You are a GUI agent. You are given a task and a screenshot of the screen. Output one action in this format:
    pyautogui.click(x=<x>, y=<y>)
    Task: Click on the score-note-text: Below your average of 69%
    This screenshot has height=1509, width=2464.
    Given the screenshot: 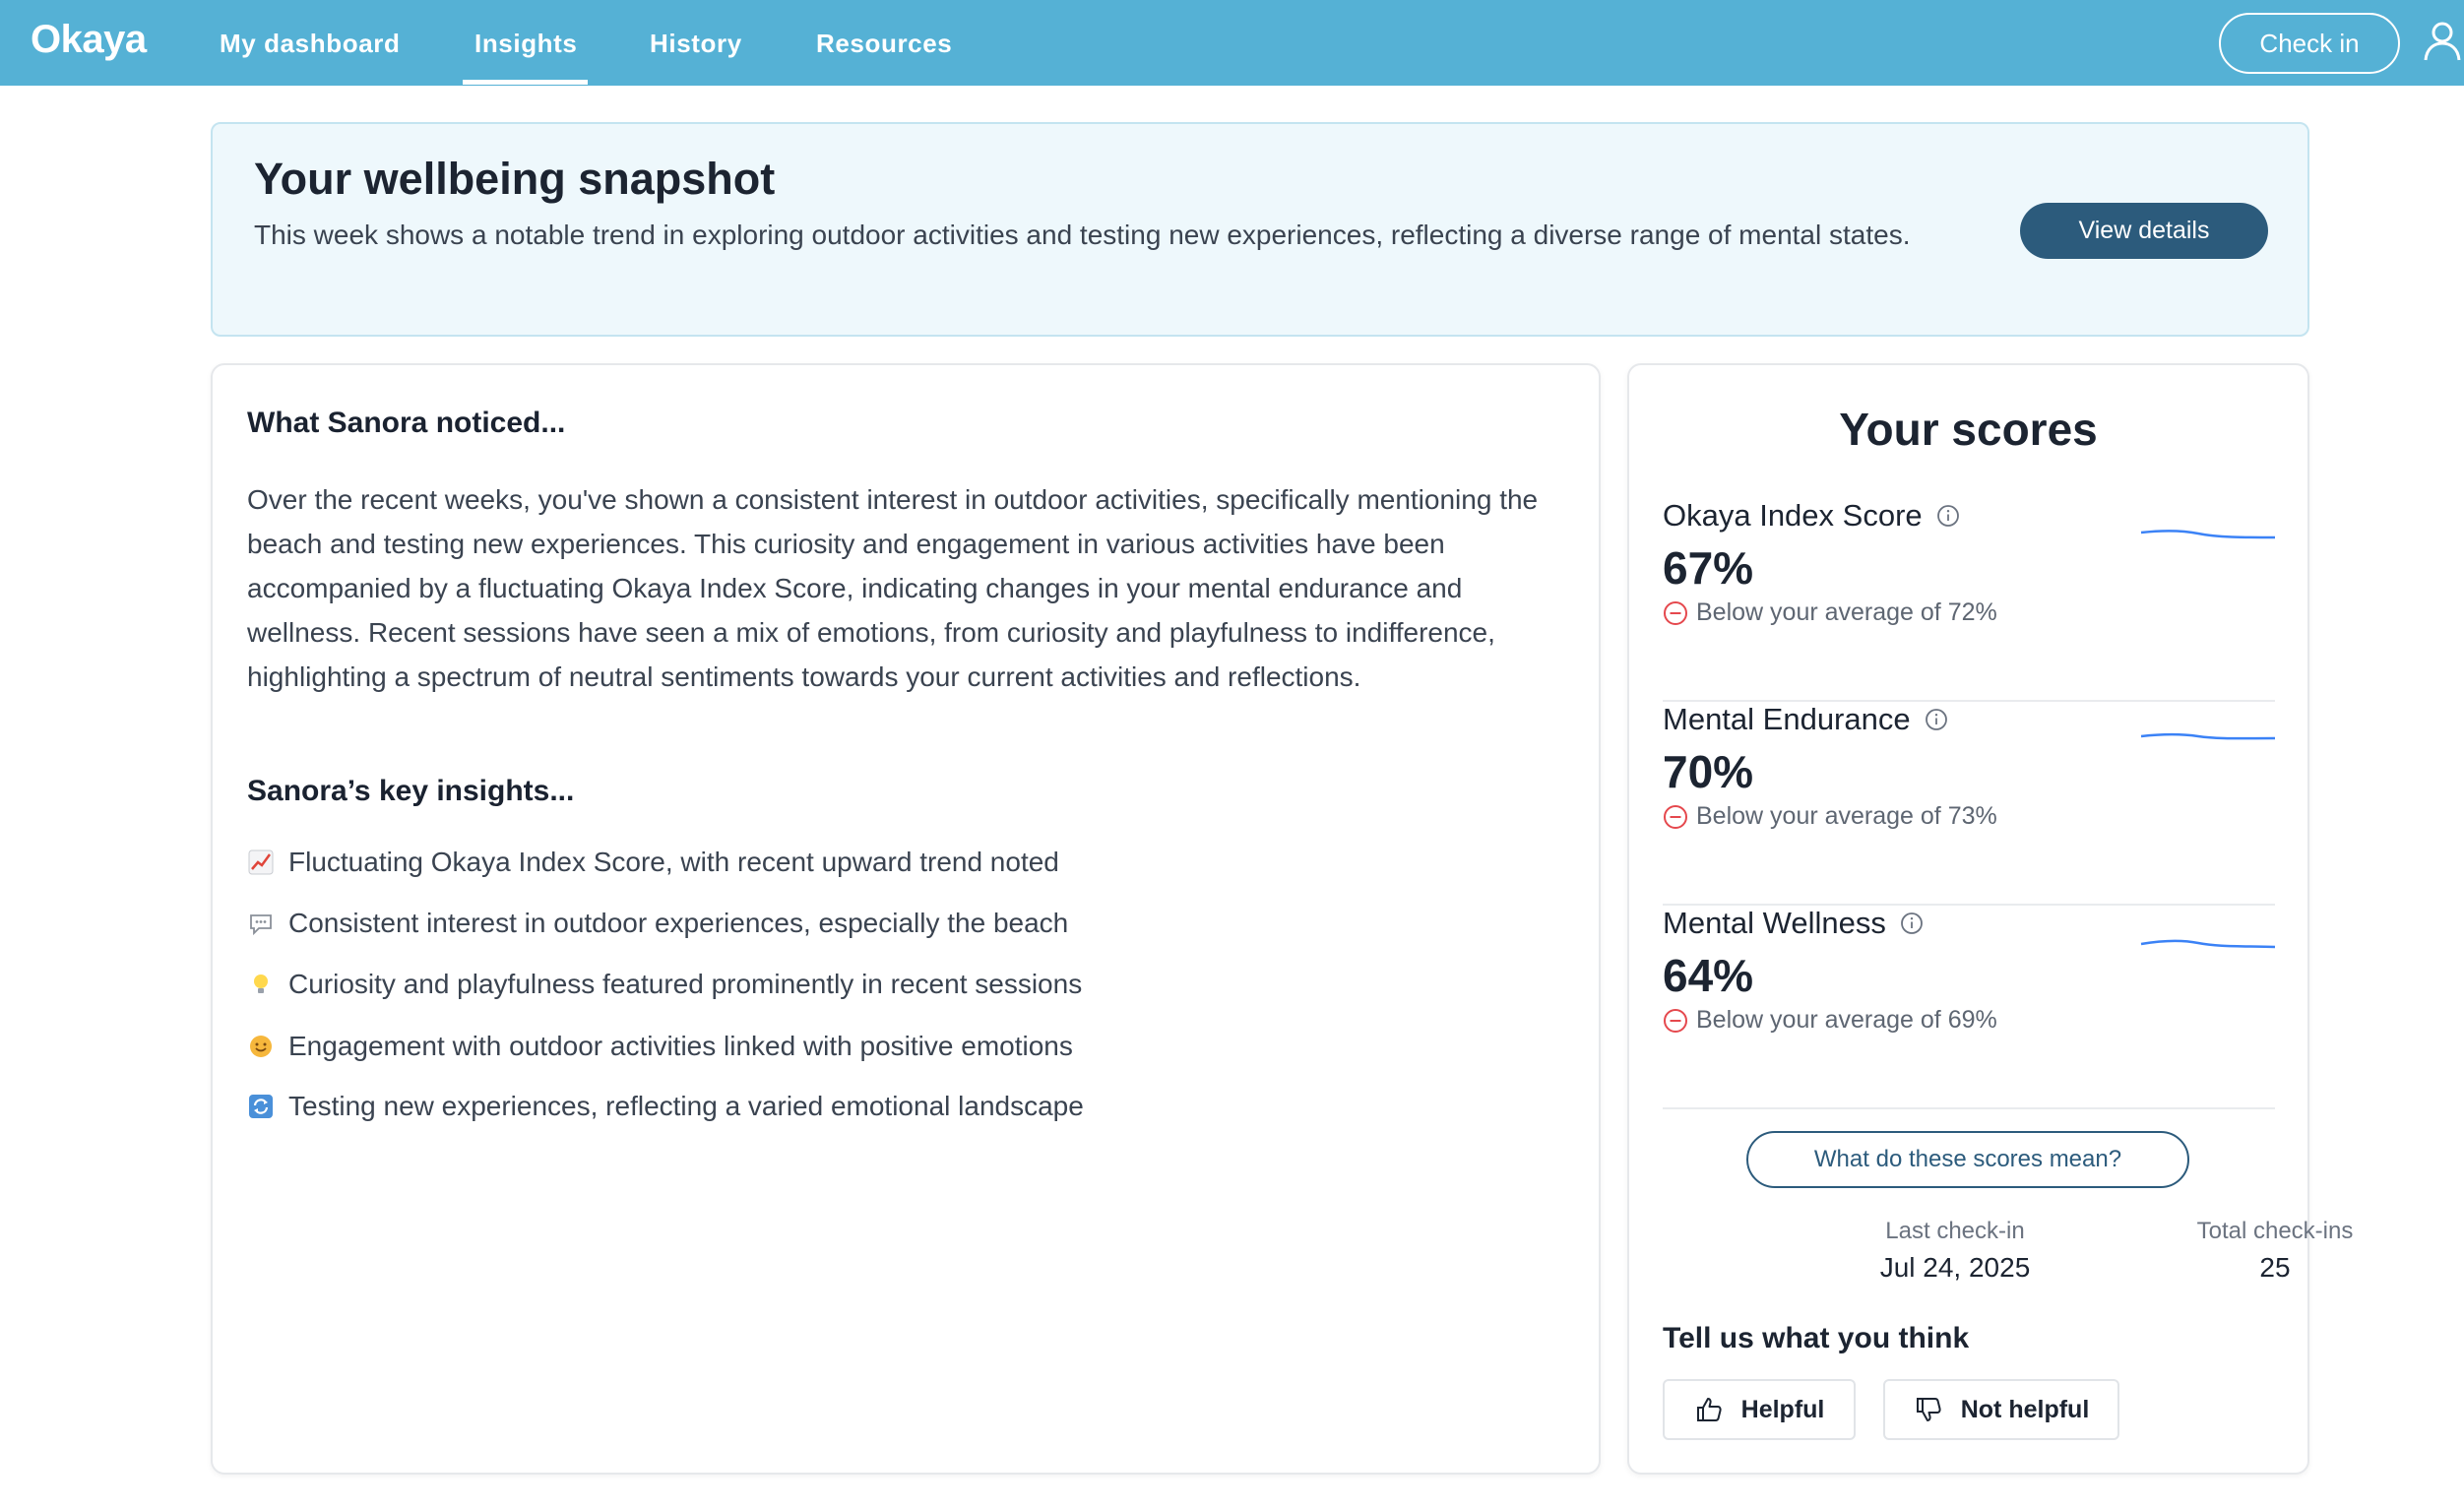 What is the action you would take?
    pyautogui.click(x=1846, y=1020)
    